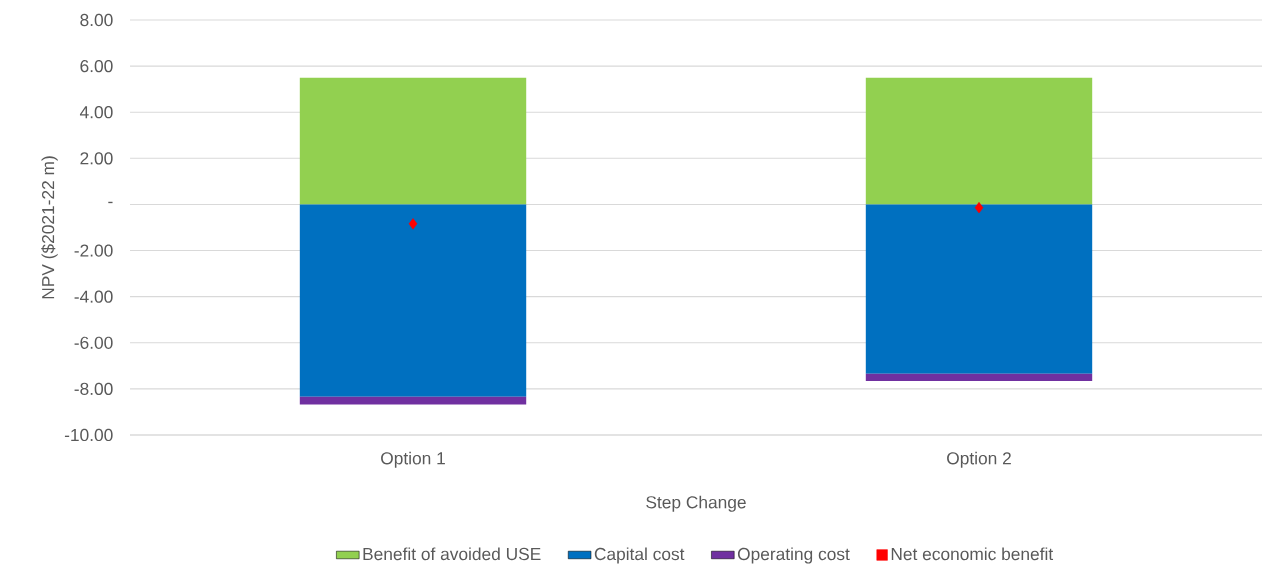 Image resolution: width=1263 pixels, height=570 pixels. I want to click on y-tick-label: -2.00, so click(93, 250).